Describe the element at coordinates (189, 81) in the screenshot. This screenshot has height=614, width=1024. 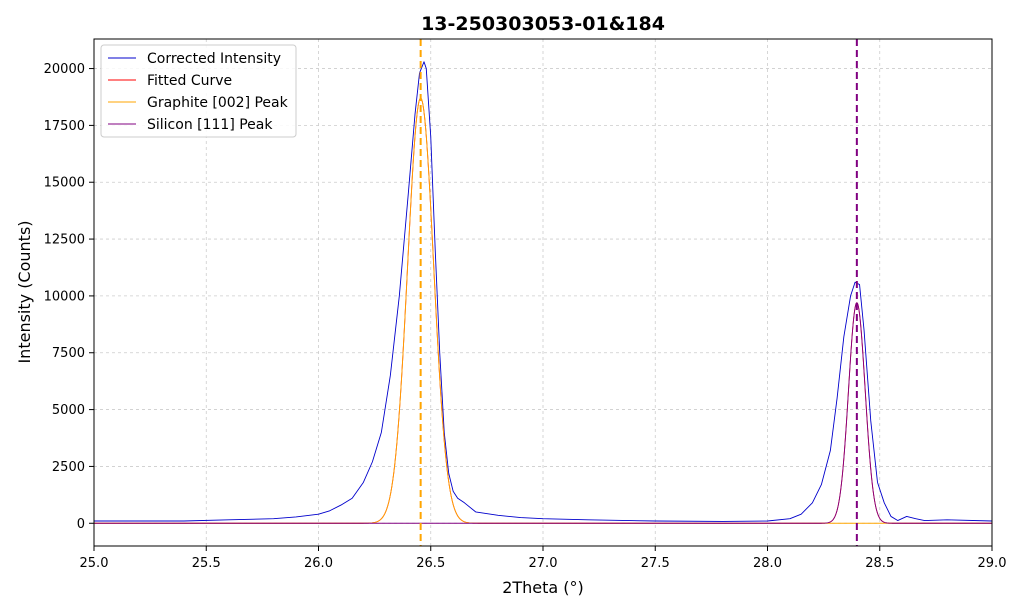
I see `legend-label: Fitted Curve` at that location.